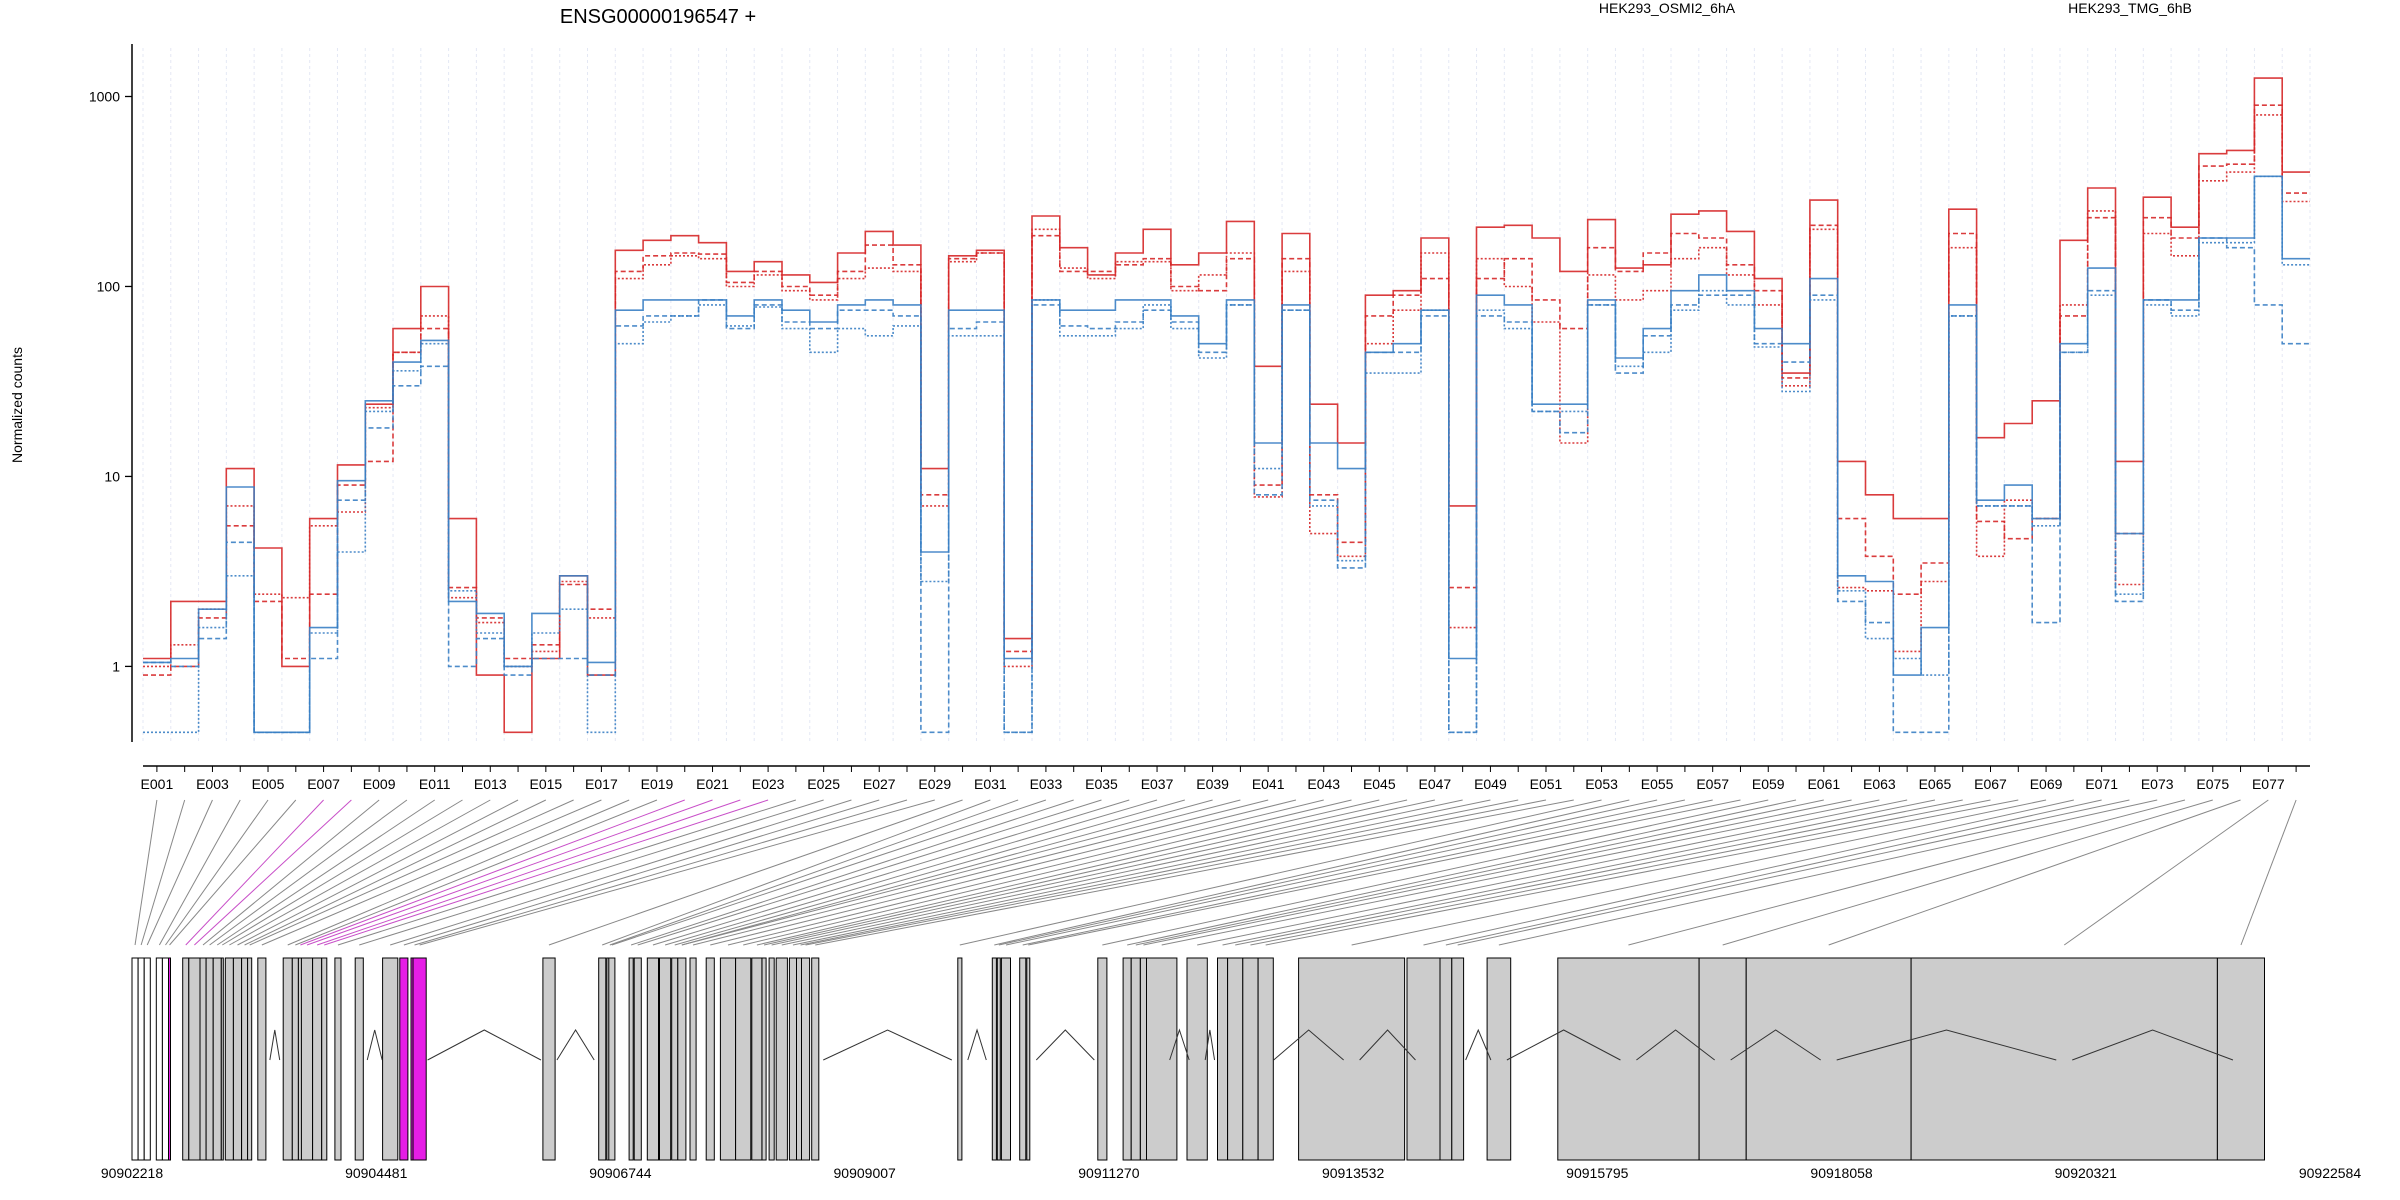  Describe the element at coordinates (1823, 784) in the screenshot. I see `x-tick-label-30: E061` at that location.